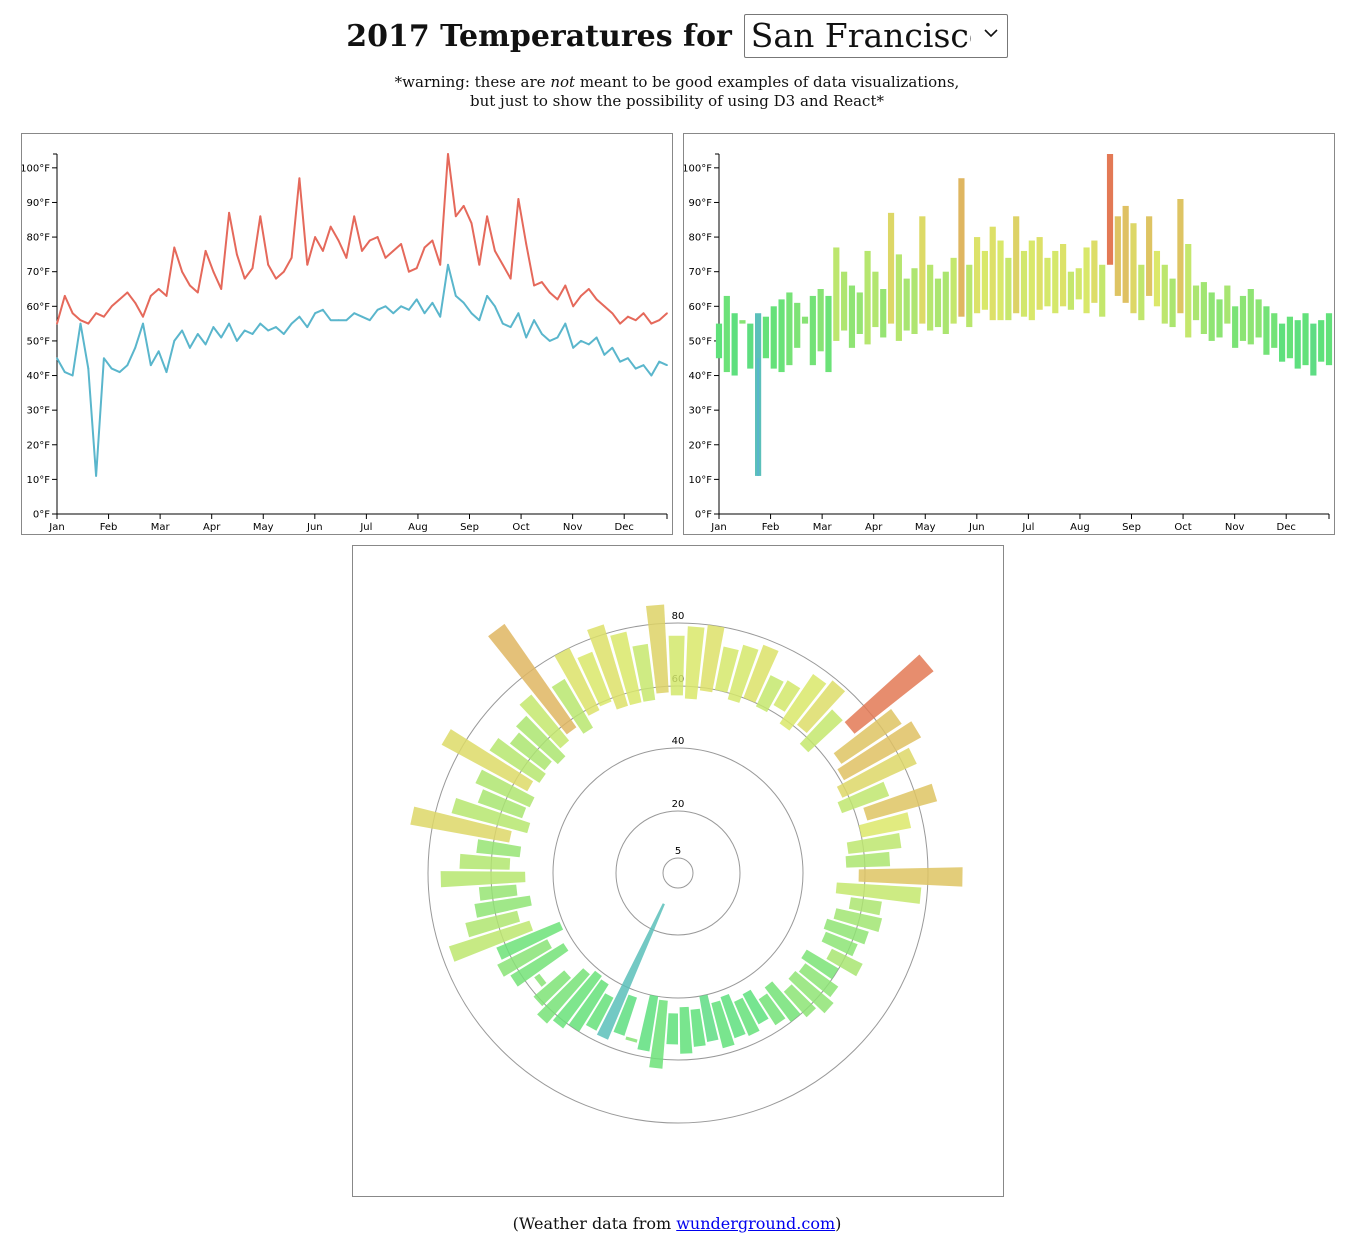 The width and height of the screenshot is (1354, 1250). Describe the element at coordinates (36, 168) in the screenshot. I see `line-chart-y-tick-label: 100°F` at that location.